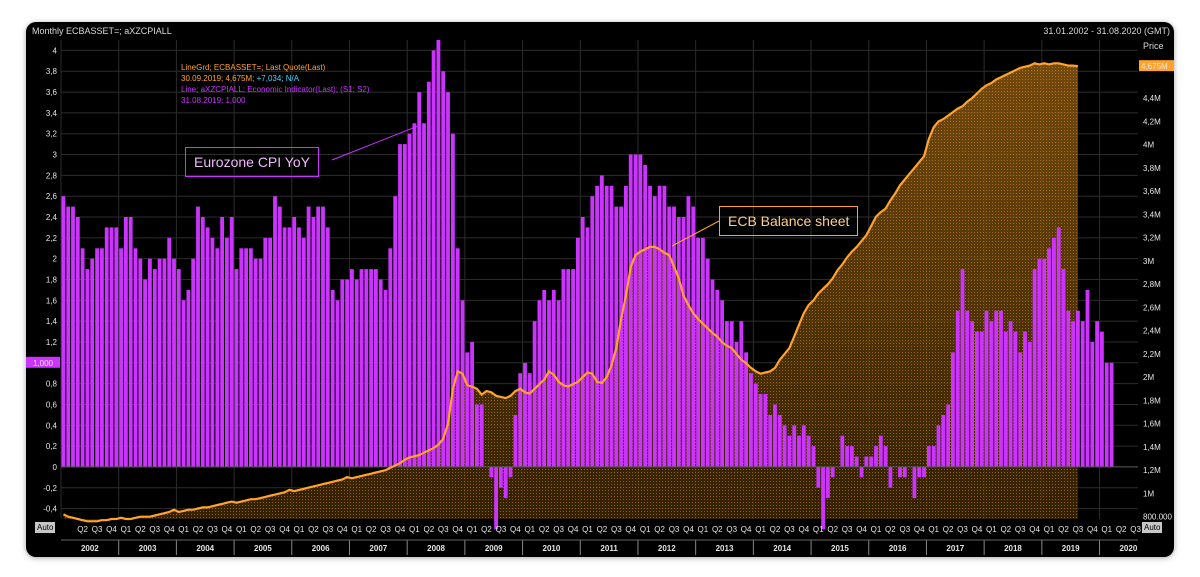  I want to click on left-axis-tick: -0,2, so click(50, 488).